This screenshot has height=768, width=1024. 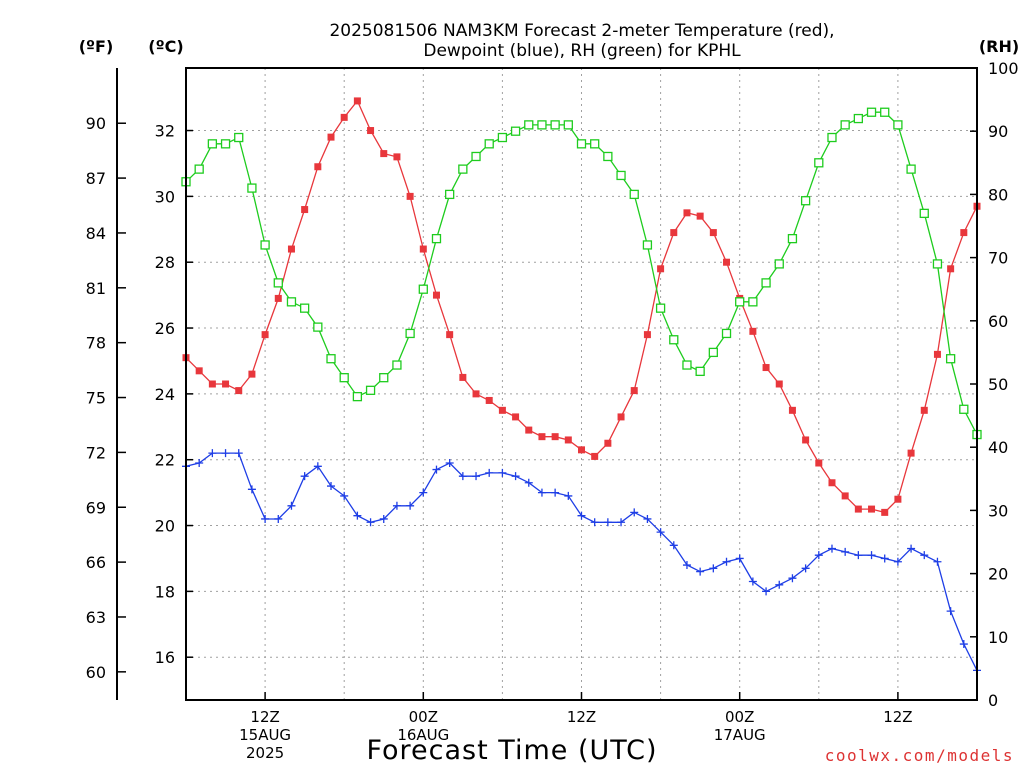 I want to click on rh-tick-label: 80, so click(x=998, y=194).